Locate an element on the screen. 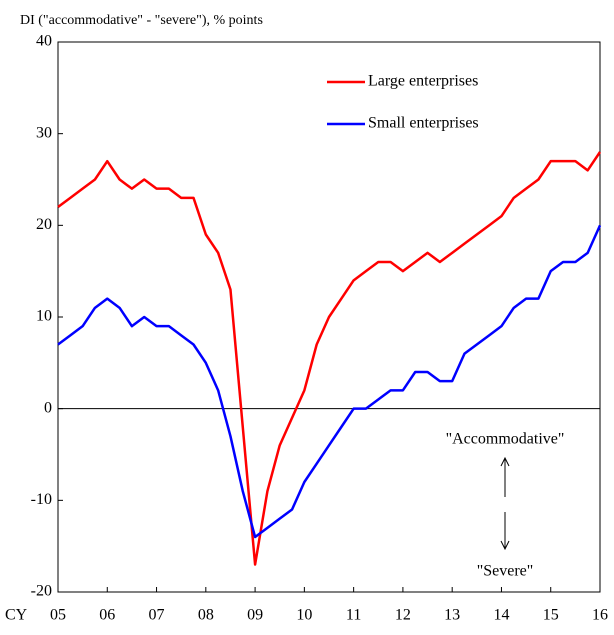 The height and width of the screenshot is (635, 614). annotation: "Severe" is located at coordinates (505, 571).